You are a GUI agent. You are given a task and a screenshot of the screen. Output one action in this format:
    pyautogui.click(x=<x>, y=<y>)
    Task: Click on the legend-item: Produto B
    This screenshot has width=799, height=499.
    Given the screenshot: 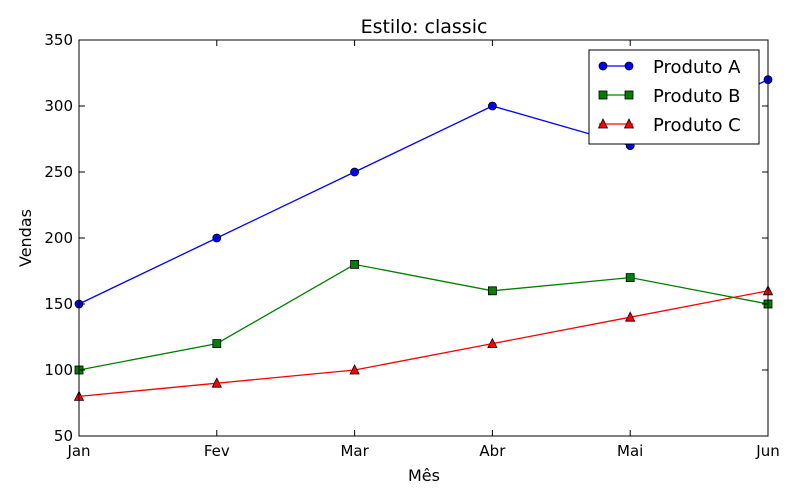 What is the action you would take?
    pyautogui.click(x=669, y=96)
    